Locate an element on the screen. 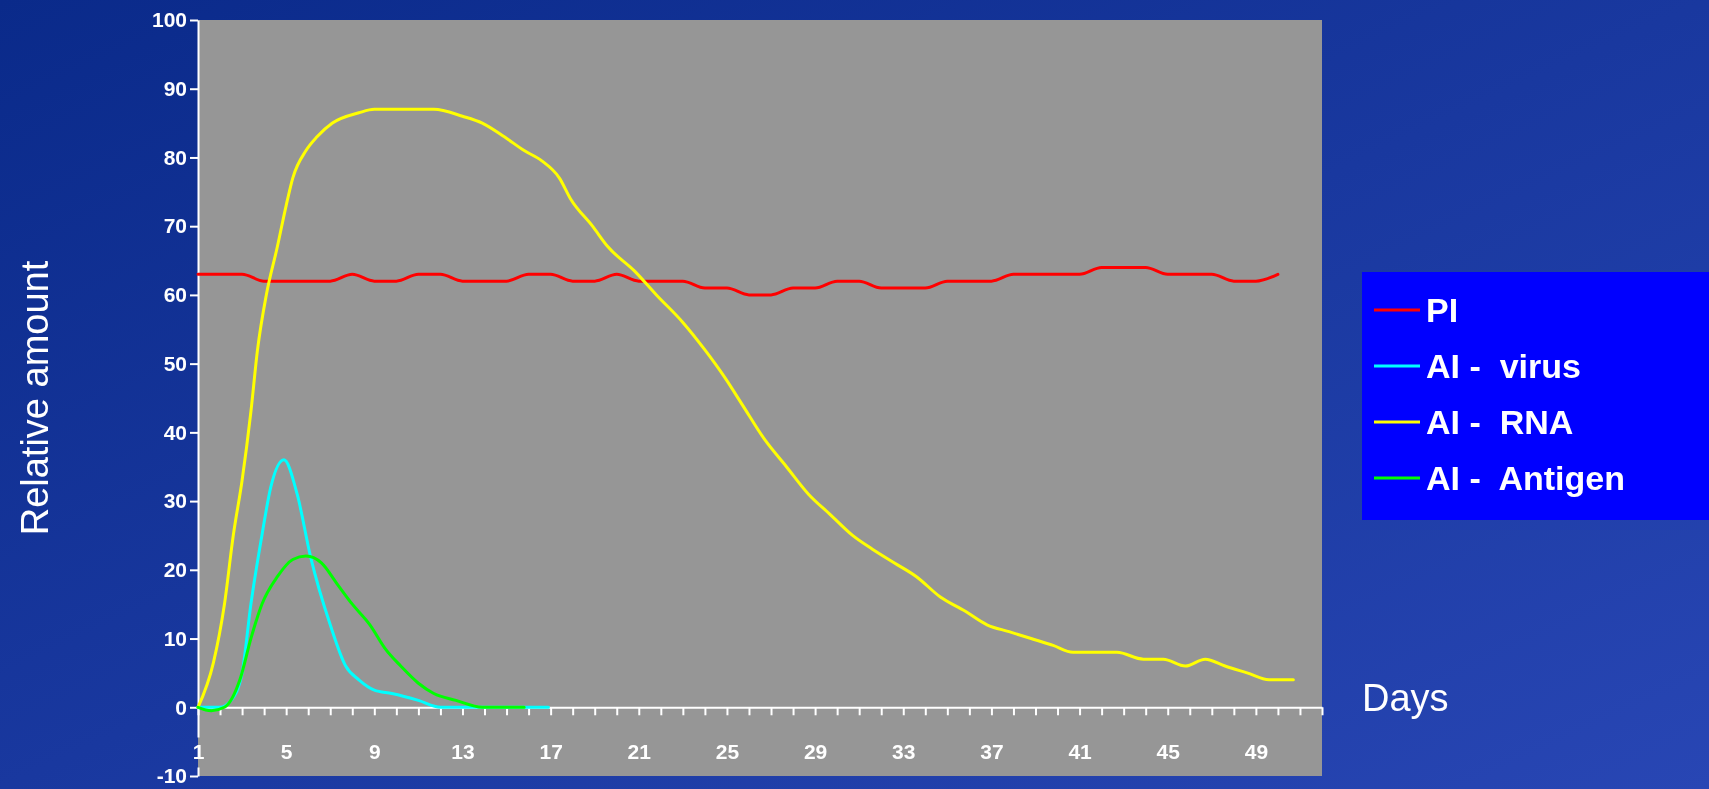 The width and height of the screenshot is (1709, 789). x-tick-label: 45 is located at coordinates (1168, 752).